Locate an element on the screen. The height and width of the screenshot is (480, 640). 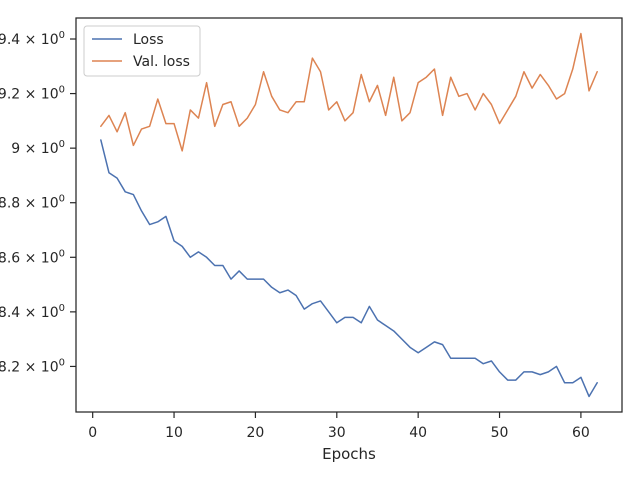
y-tick-label-5: 9.2 × 100 is located at coordinates (32, 94).